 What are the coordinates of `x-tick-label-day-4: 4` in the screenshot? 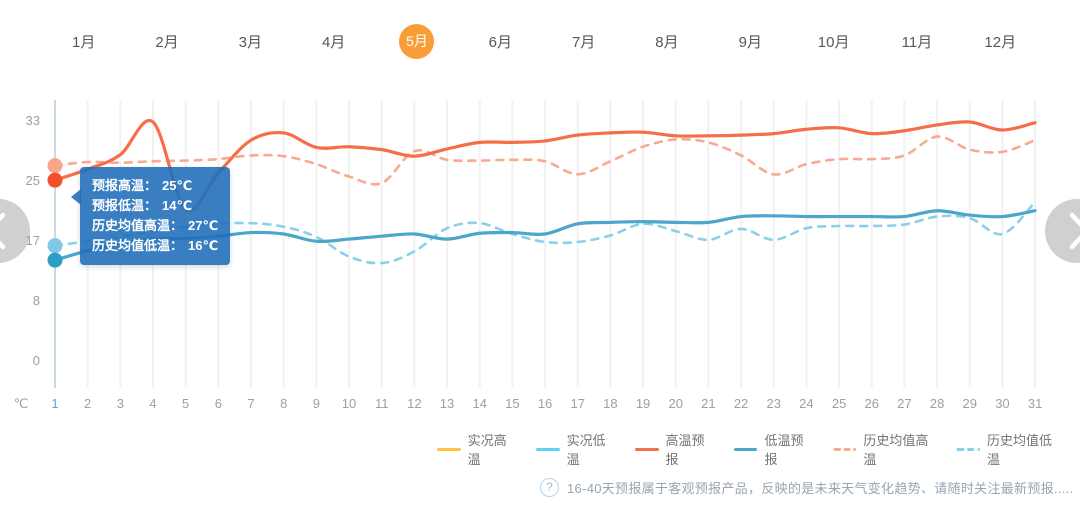 It's located at (153, 403).